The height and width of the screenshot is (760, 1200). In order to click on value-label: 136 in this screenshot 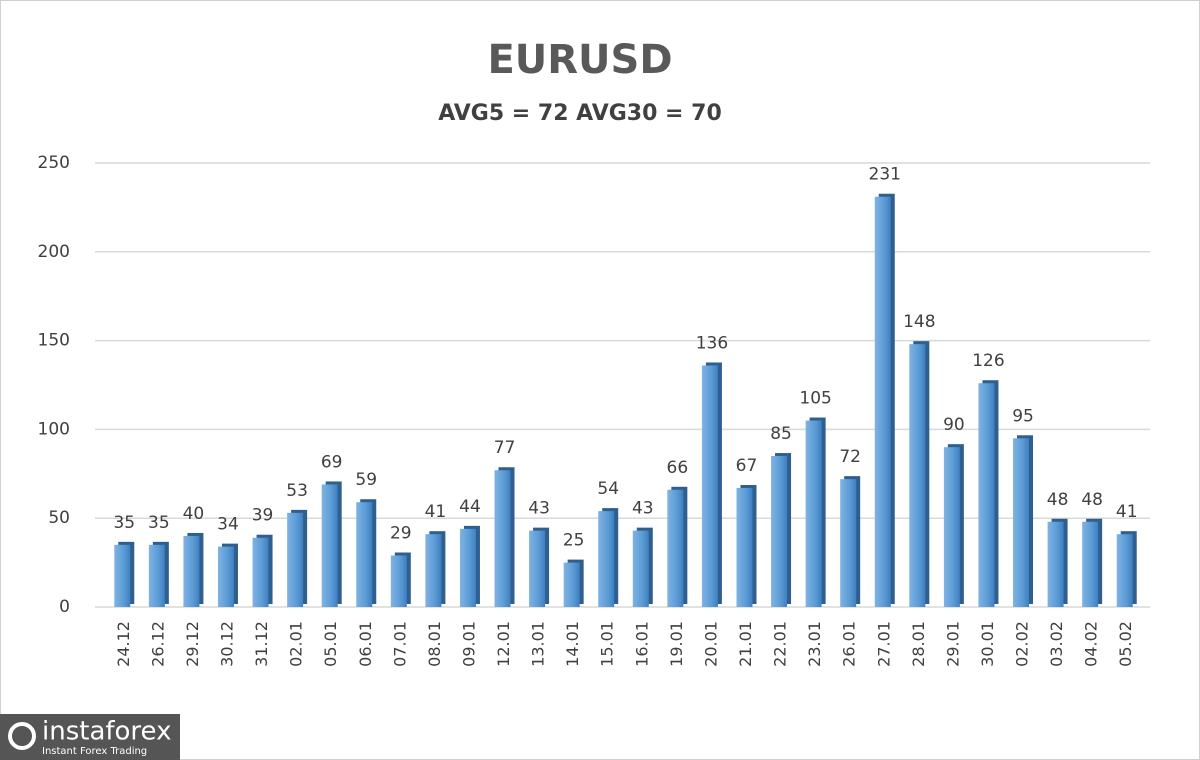, I will do `click(712, 343)`.